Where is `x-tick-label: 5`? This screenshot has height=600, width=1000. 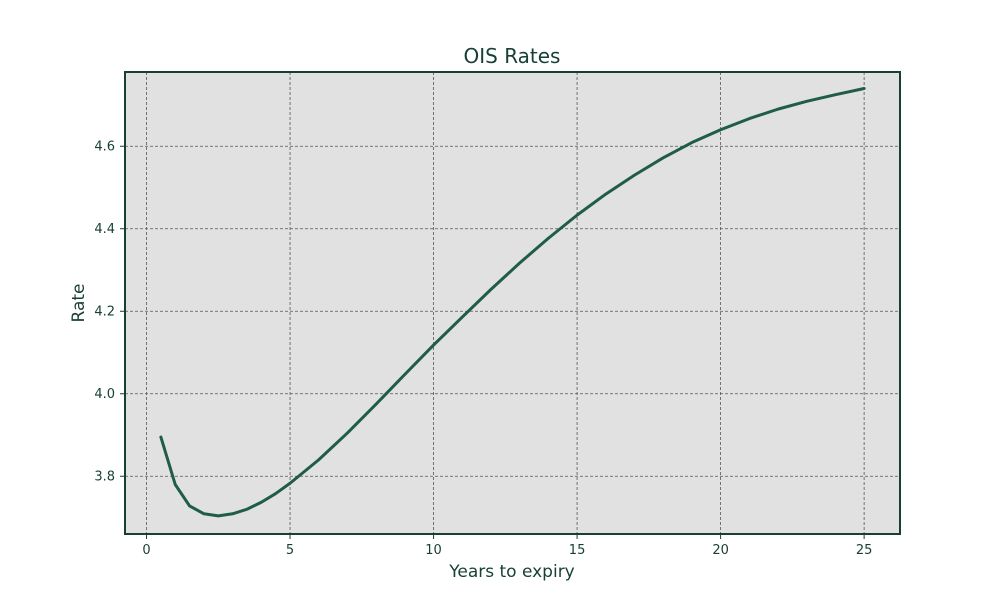 x-tick-label: 5 is located at coordinates (290, 550).